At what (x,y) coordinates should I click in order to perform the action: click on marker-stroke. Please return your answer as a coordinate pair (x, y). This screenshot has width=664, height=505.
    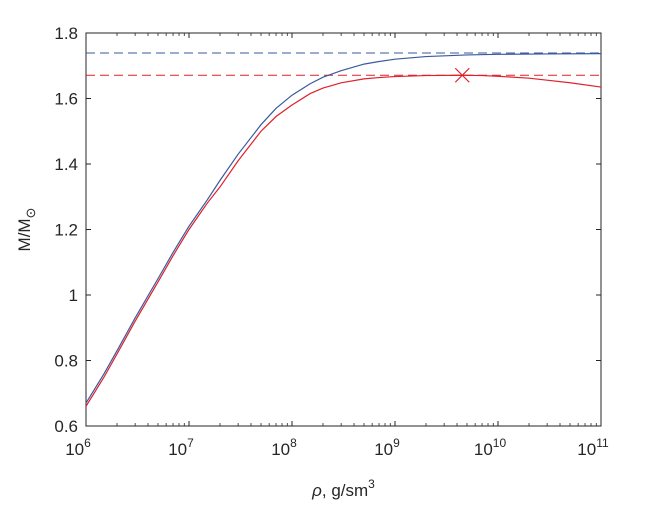
    Looking at the image, I should click on (462, 75).